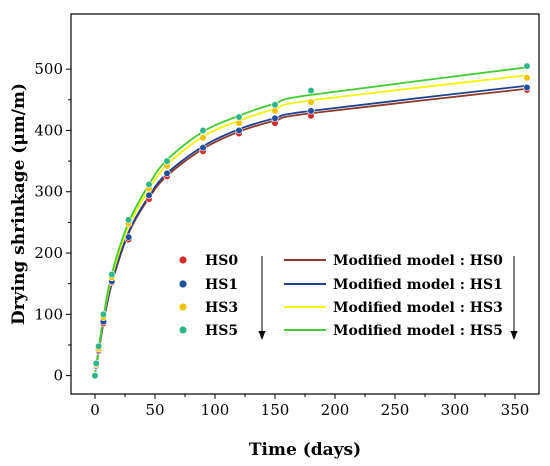  I want to click on legend-label: Modified model : HS1, so click(418, 285).